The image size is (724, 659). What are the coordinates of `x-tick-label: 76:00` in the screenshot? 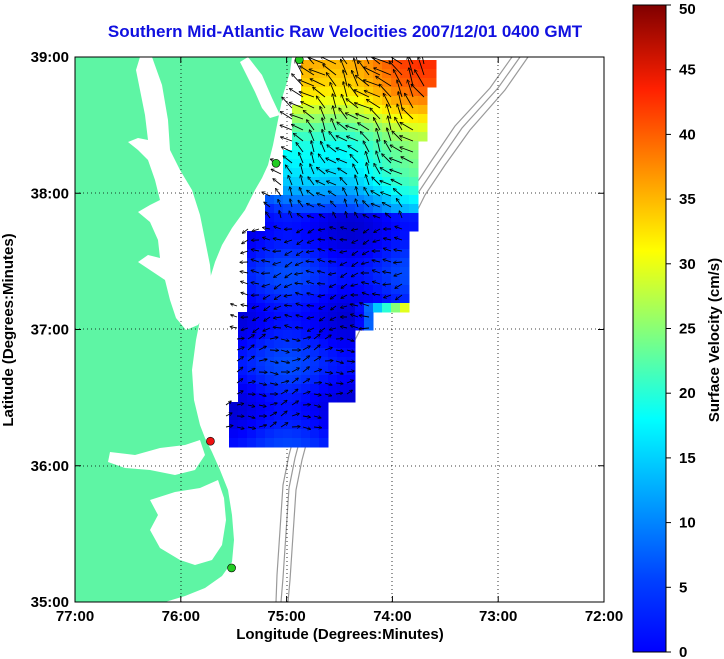 It's located at (181, 616).